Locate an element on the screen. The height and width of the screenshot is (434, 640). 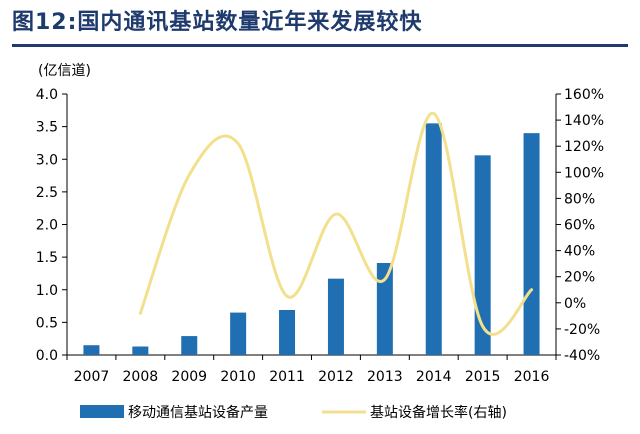
bar-2012 is located at coordinates (335, 316).